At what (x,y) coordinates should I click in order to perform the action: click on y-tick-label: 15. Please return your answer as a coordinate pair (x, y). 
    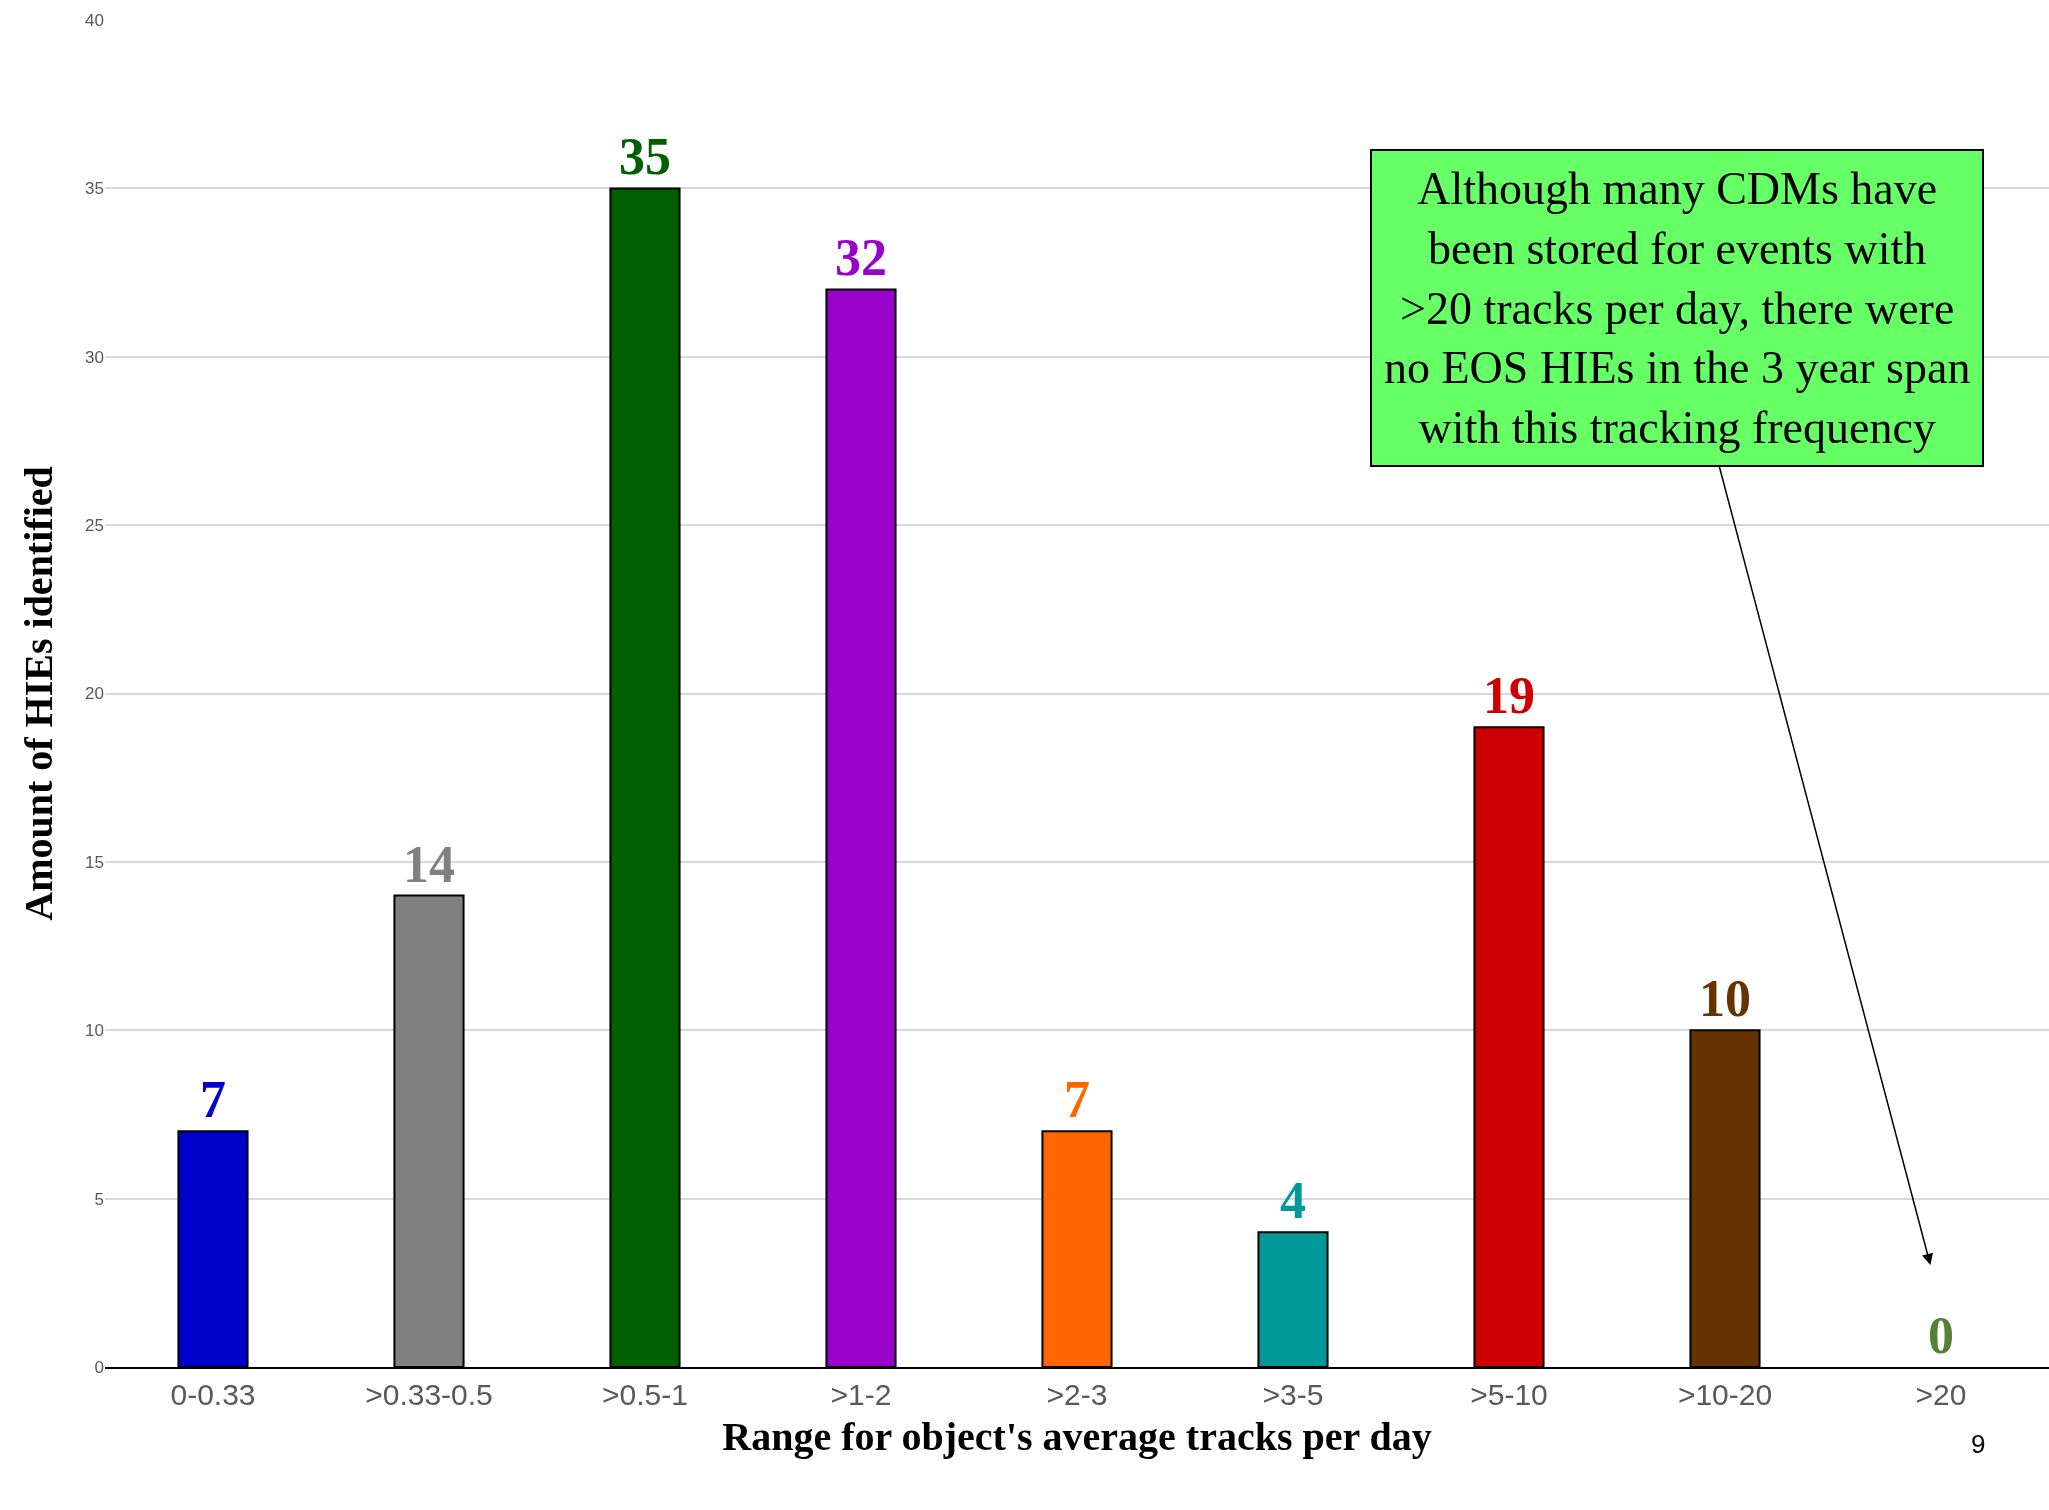
    Looking at the image, I should click on (94, 862).